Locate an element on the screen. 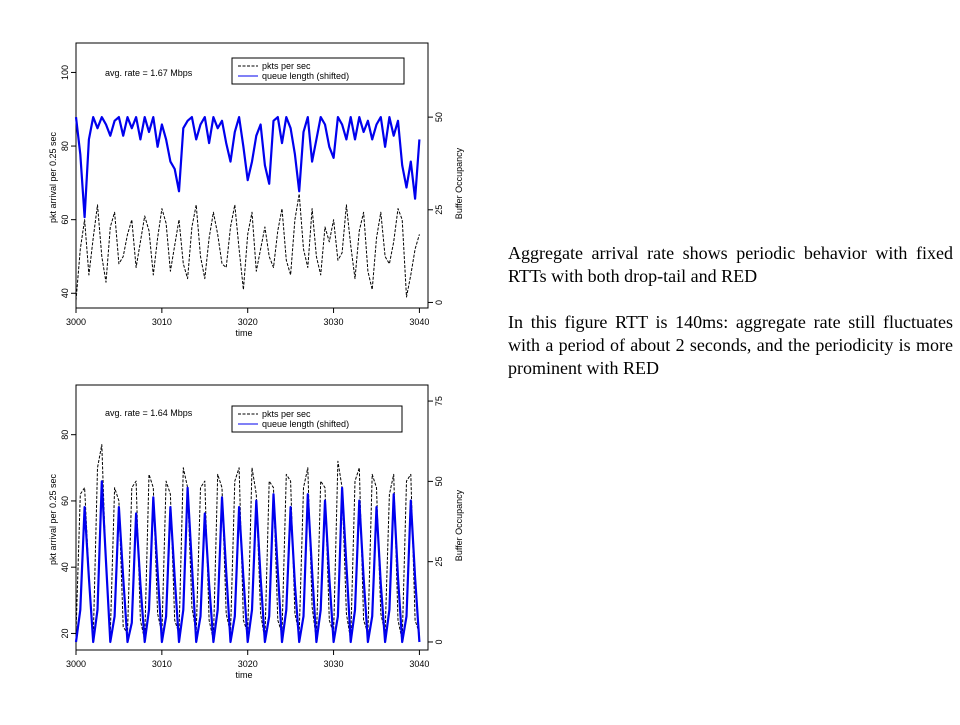  bottom-y2-tick-label: 75 is located at coordinates (439, 401).